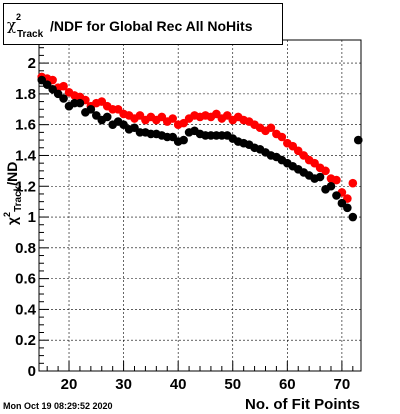 The image size is (400, 414). Describe the element at coordinates (12, 25) in the screenshot. I see `title-symbol: χ` at that location.